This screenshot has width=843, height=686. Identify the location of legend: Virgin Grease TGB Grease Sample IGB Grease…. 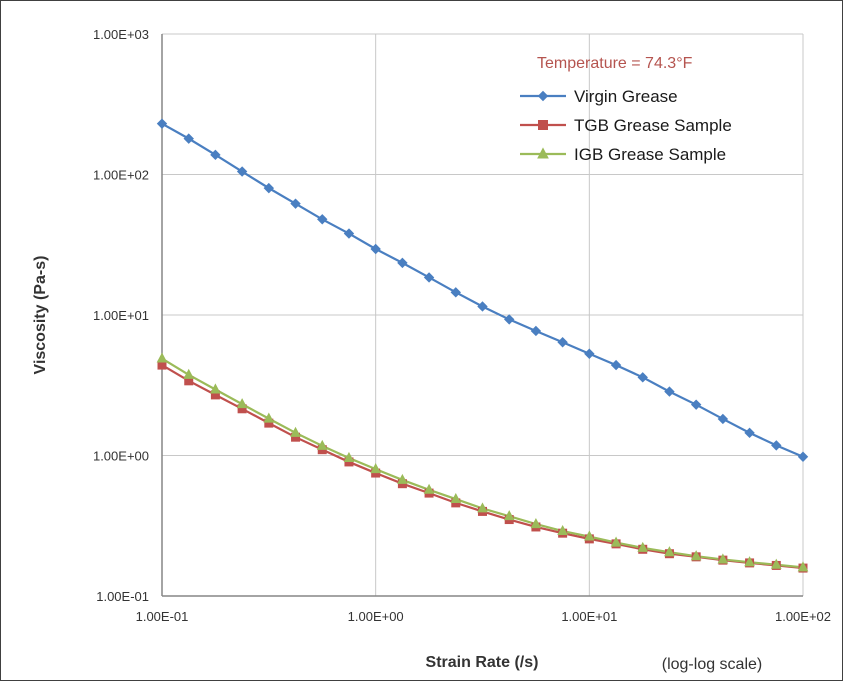
(626, 125).